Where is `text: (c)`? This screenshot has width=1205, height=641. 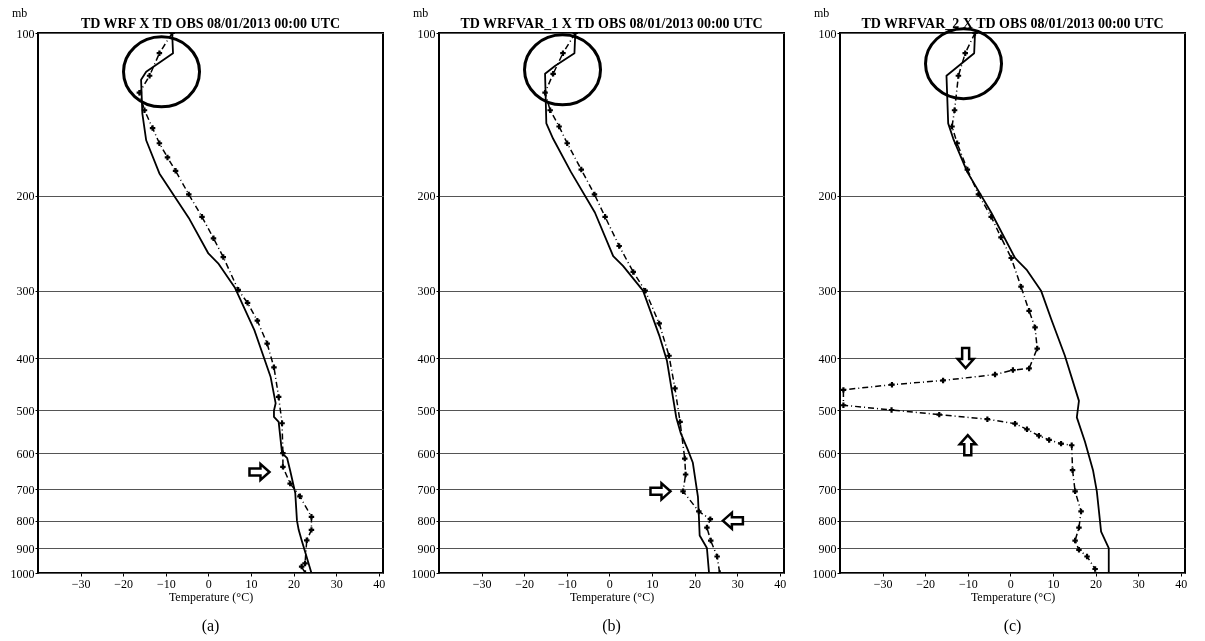 text: (c) is located at coordinates (1012, 626).